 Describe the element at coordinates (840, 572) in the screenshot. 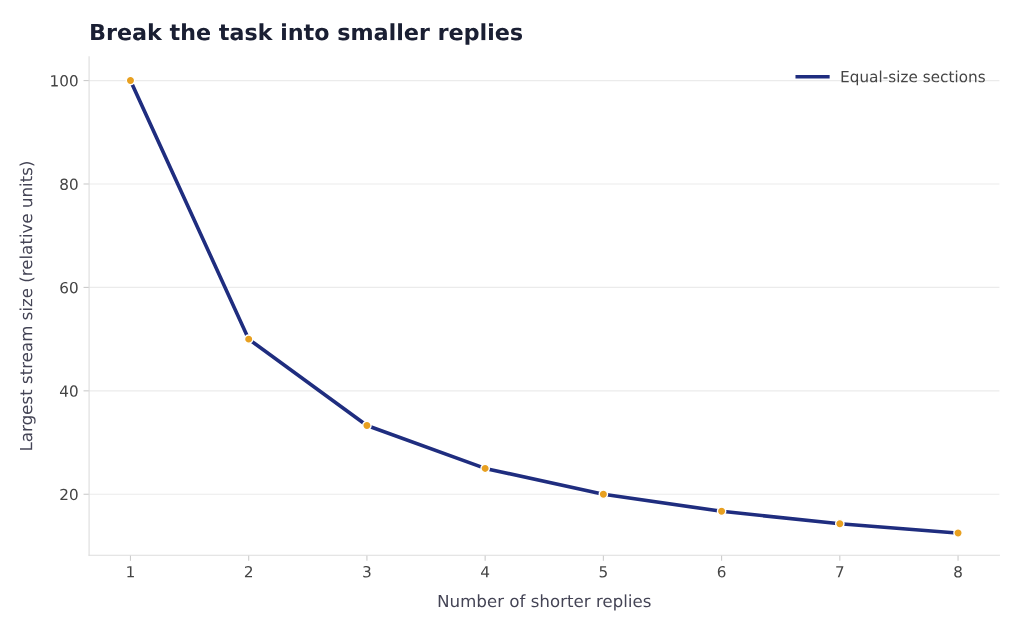

I see `x-tick-label: 7` at that location.